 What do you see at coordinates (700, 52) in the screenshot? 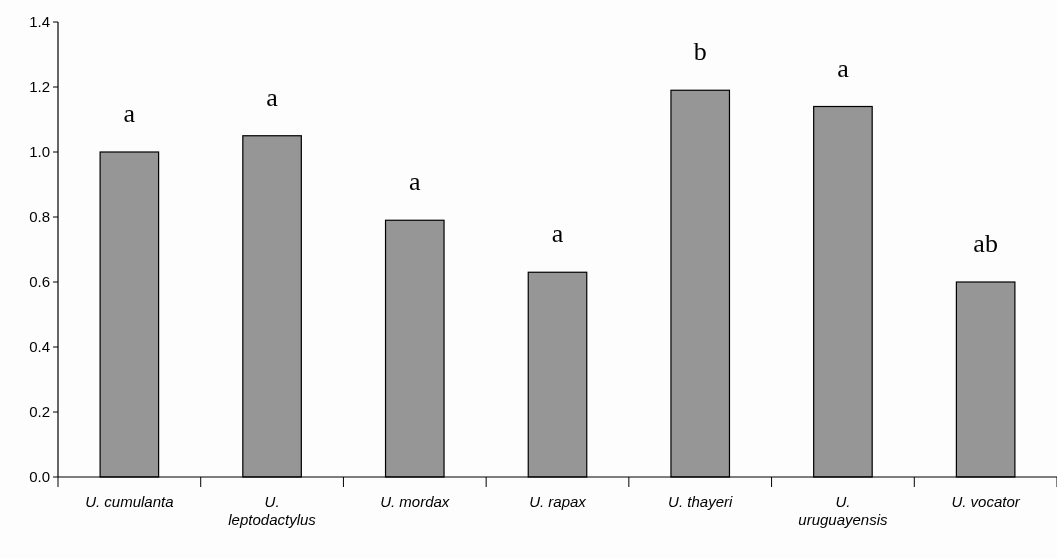
I see `annotation: b` at bounding box center [700, 52].